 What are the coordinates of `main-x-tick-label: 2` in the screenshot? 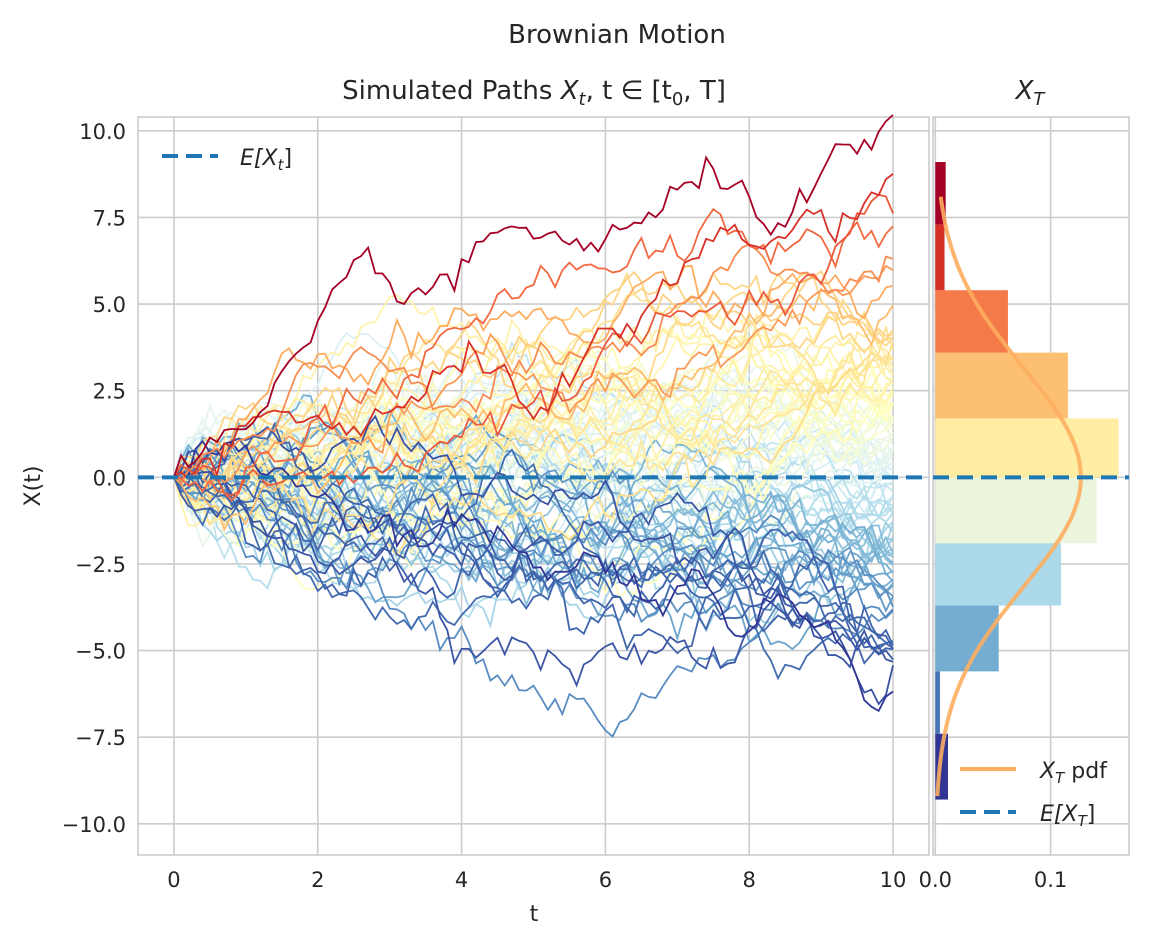 It's located at (317, 880).